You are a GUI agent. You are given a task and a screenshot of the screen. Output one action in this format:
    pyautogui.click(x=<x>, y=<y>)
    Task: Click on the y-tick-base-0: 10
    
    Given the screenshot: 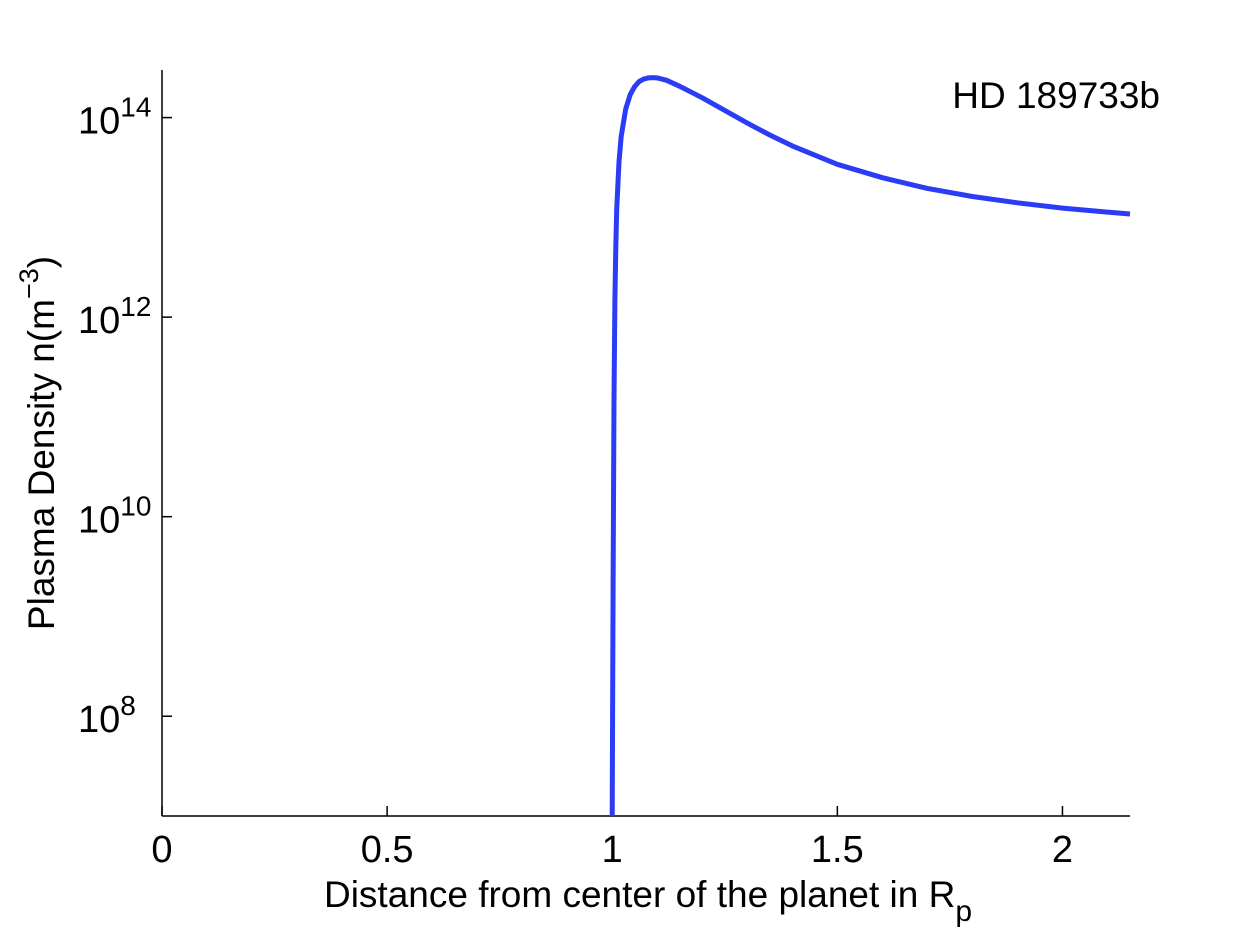 What is the action you would take?
    pyautogui.click(x=99, y=720)
    